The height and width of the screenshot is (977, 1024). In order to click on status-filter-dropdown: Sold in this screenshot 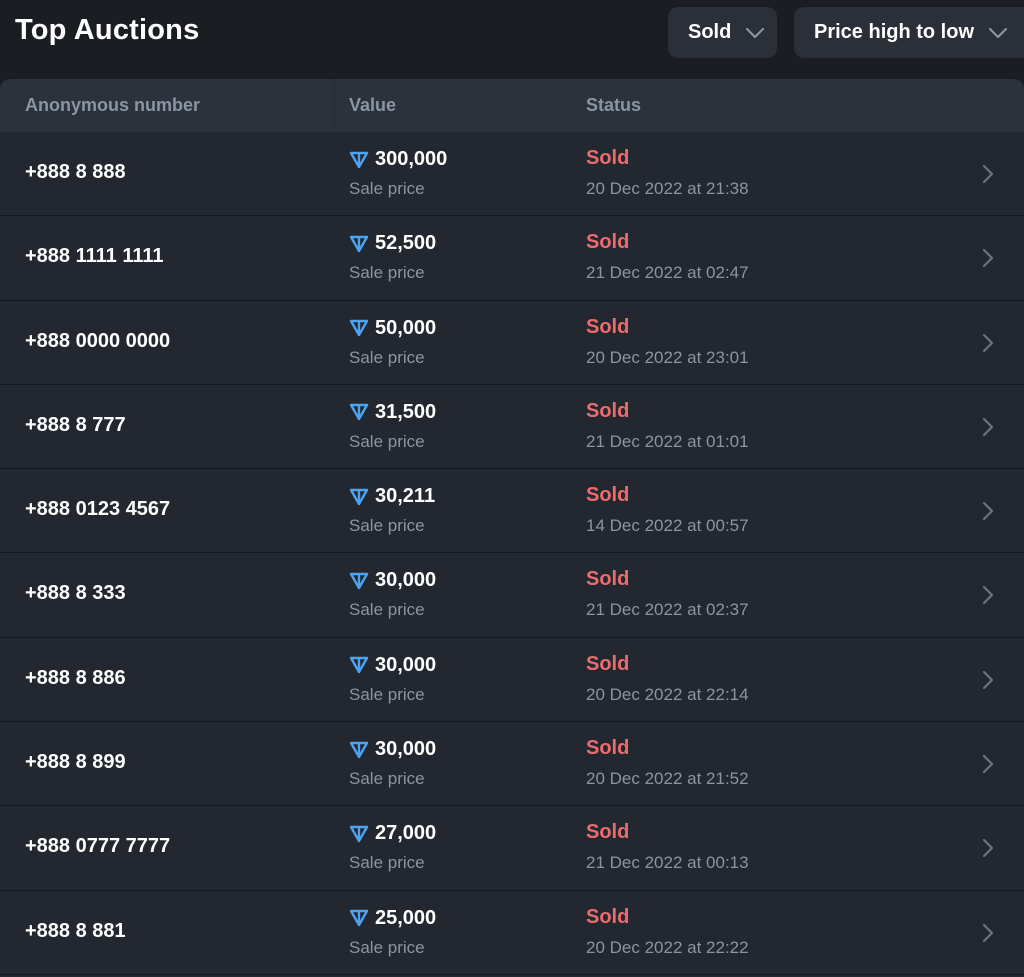, I will do `click(722, 32)`.